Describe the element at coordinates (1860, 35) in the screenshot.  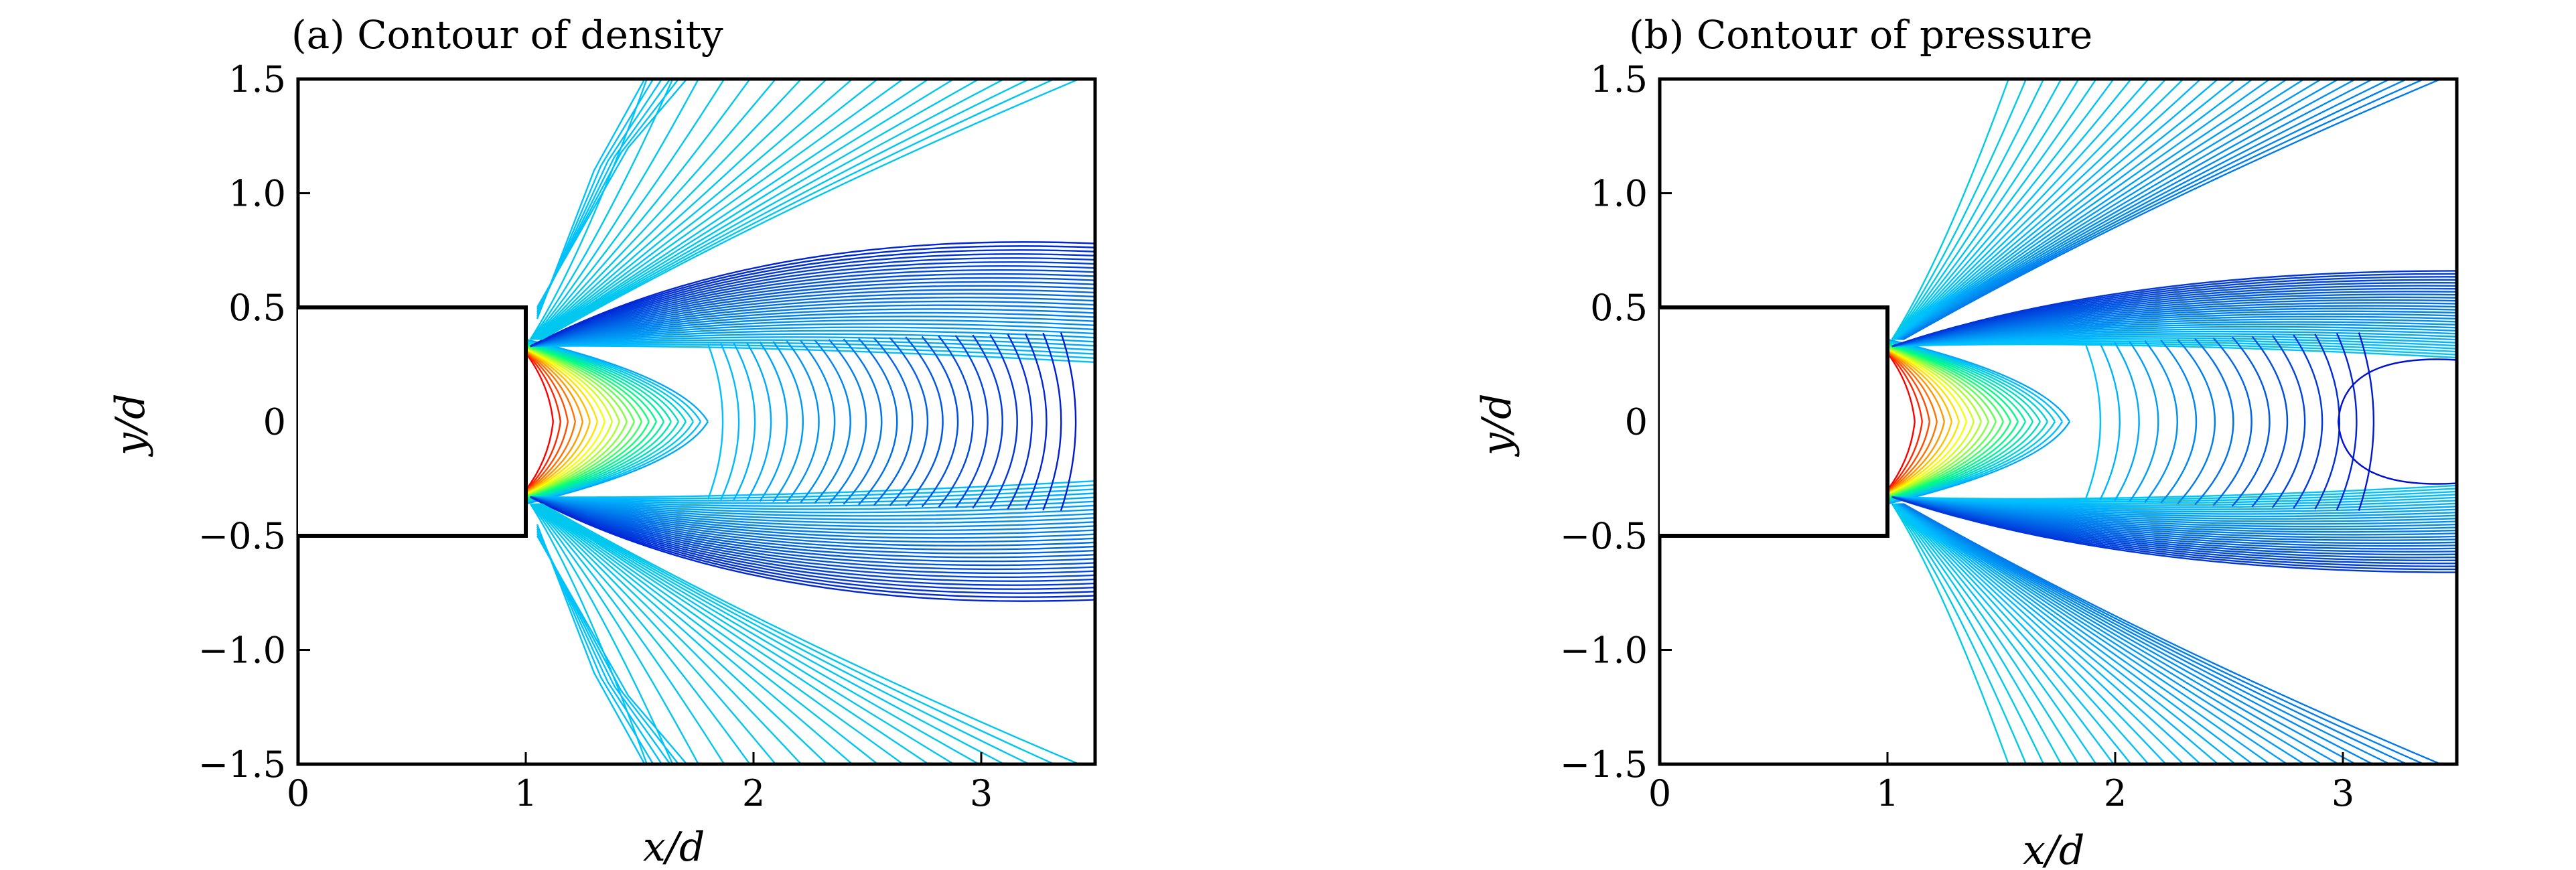
I see `panel-title: (b) Contour of pressure` at that location.